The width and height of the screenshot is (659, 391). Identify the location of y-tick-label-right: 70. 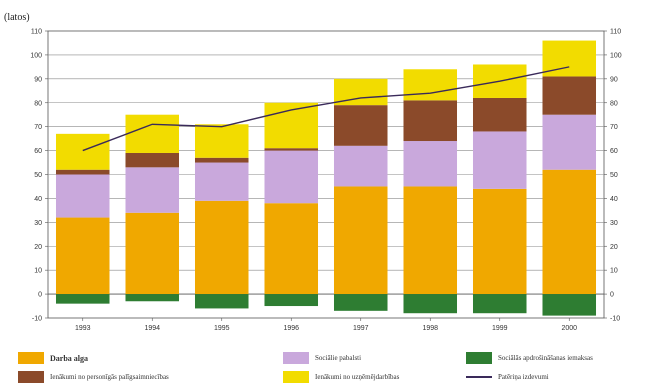
(614, 127).